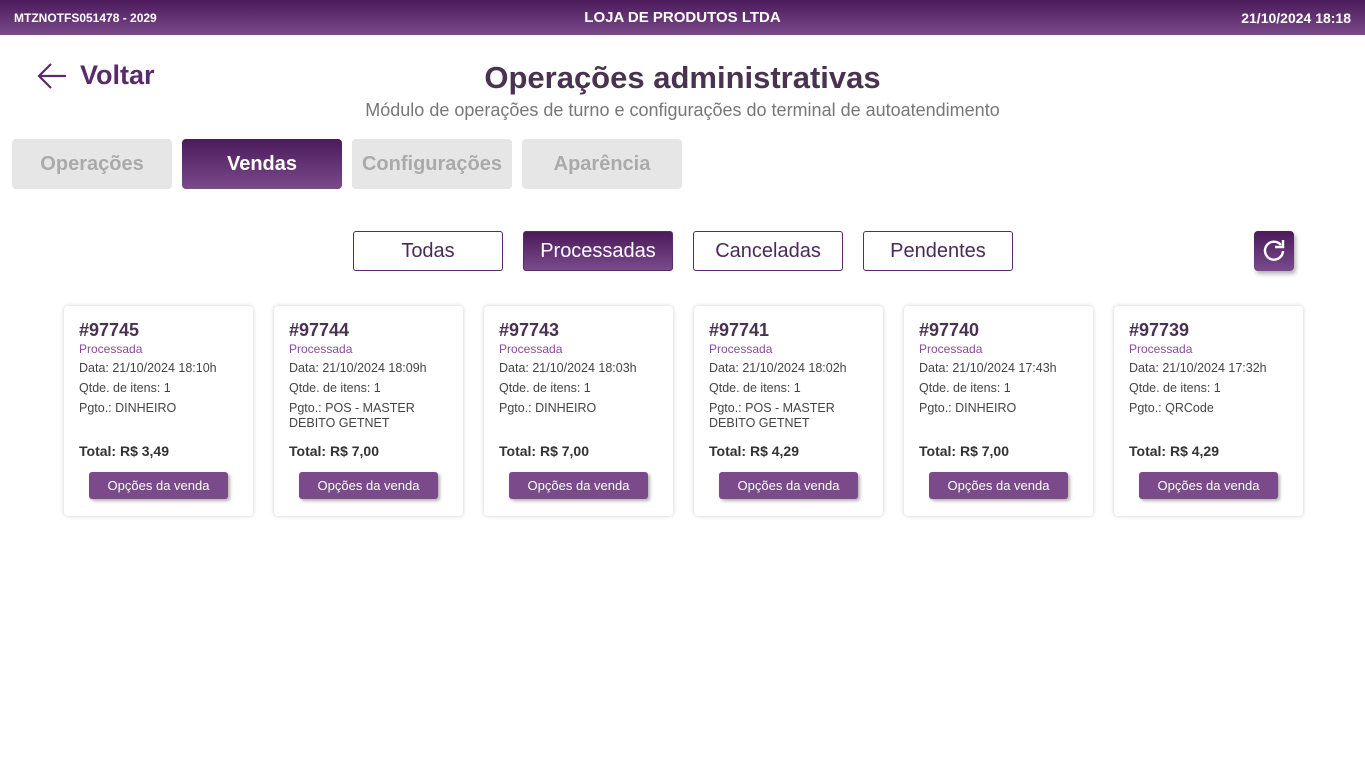 This screenshot has width=1365, height=767. What do you see at coordinates (1159, 330) in the screenshot?
I see `sale-id: #97739` at bounding box center [1159, 330].